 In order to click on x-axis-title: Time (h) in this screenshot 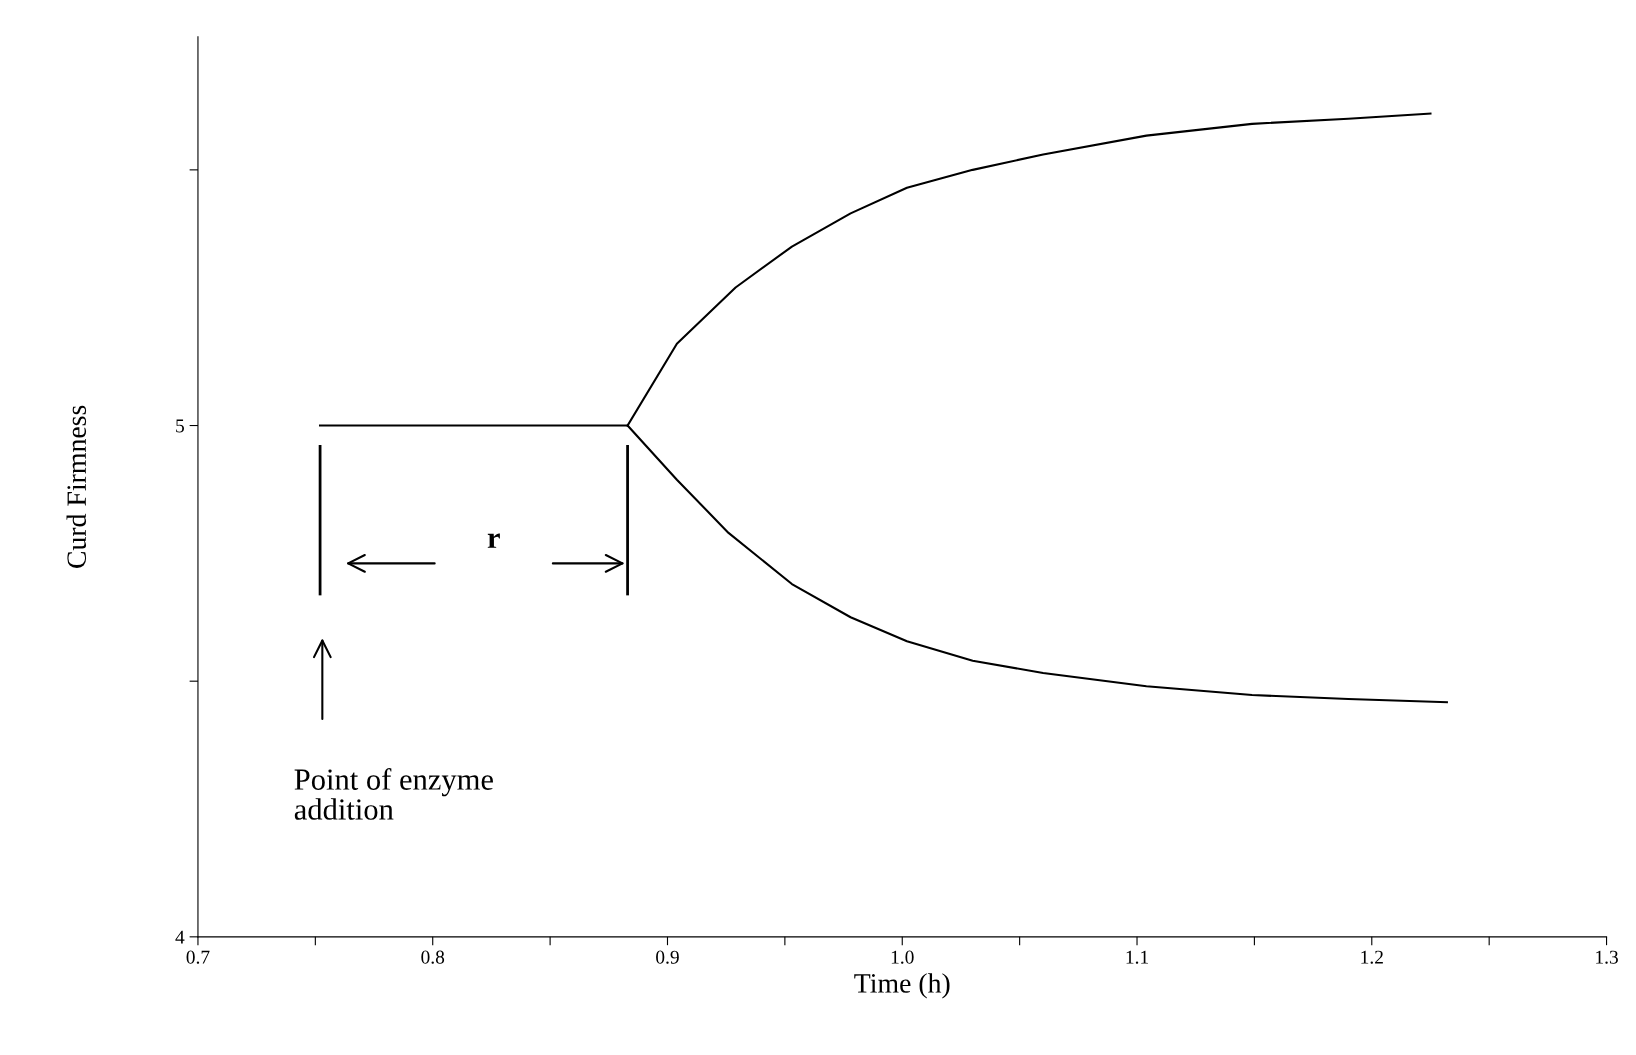, I will do `click(902, 986)`.